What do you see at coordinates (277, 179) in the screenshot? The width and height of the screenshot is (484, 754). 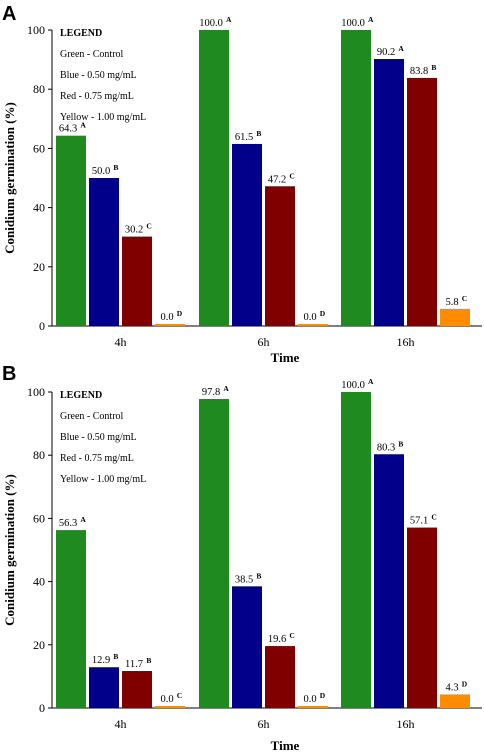 I see `data-label-value: 47.2` at bounding box center [277, 179].